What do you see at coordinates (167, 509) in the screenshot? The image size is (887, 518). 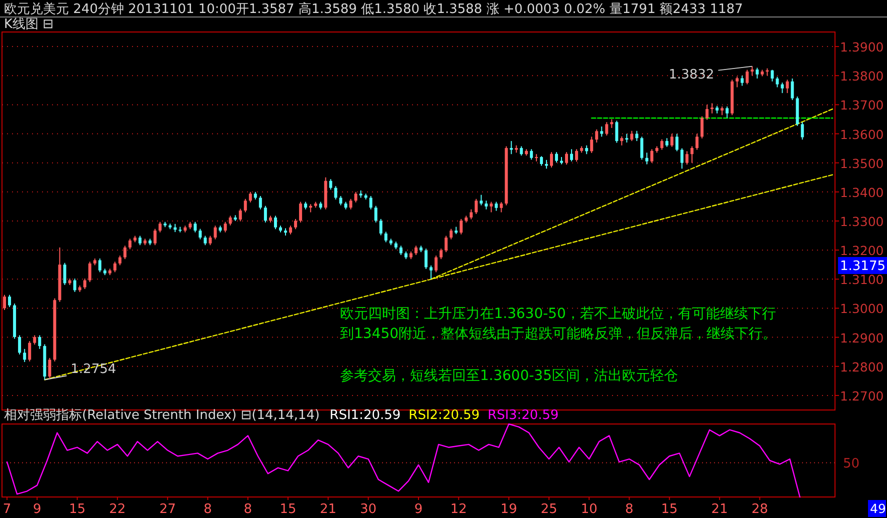 I see `x-tick-label: 27` at bounding box center [167, 509].